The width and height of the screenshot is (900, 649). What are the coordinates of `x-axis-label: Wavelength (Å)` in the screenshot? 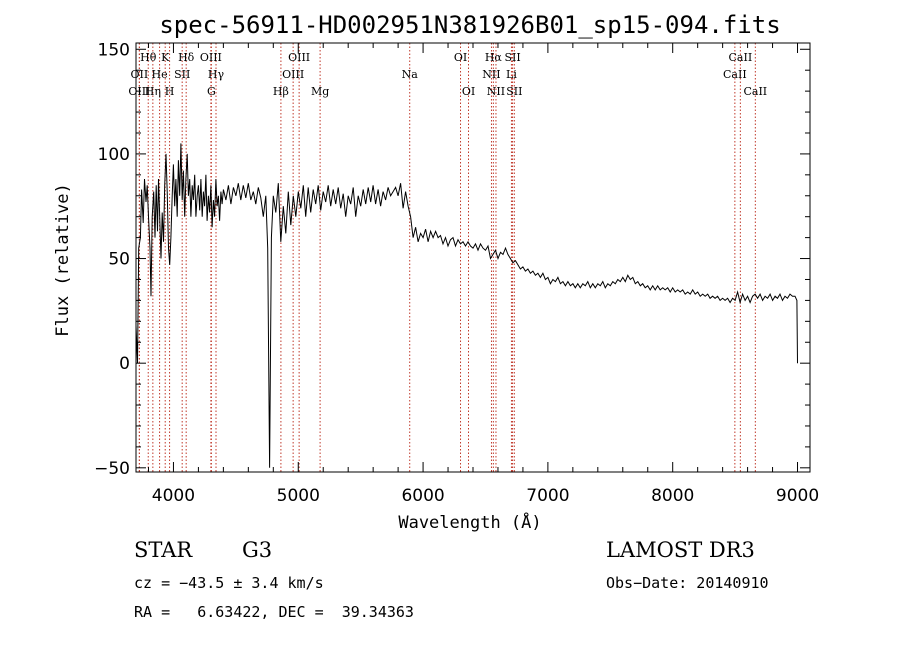 It's located at (469, 522).